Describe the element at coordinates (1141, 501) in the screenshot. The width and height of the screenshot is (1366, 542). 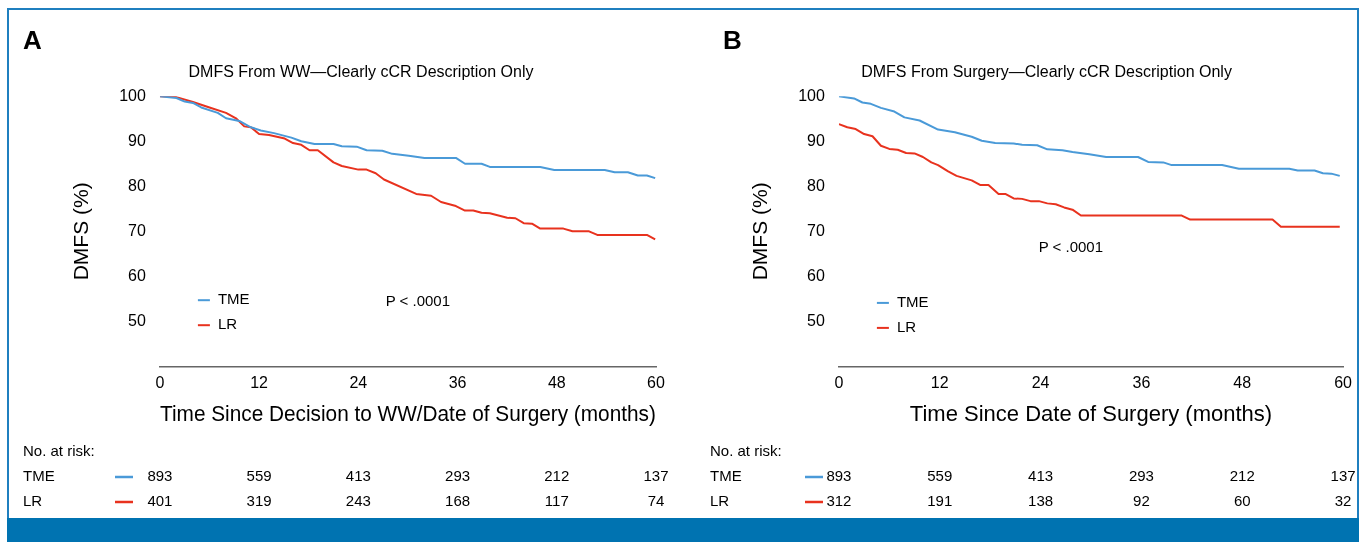
I see `text: 92` at that location.